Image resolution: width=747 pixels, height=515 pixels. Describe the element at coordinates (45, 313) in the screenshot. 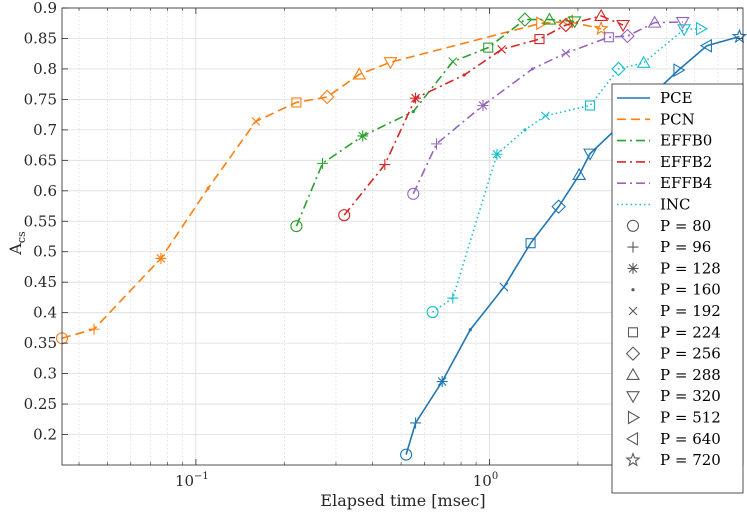

I see `y-tick-label: 0.4` at that location.